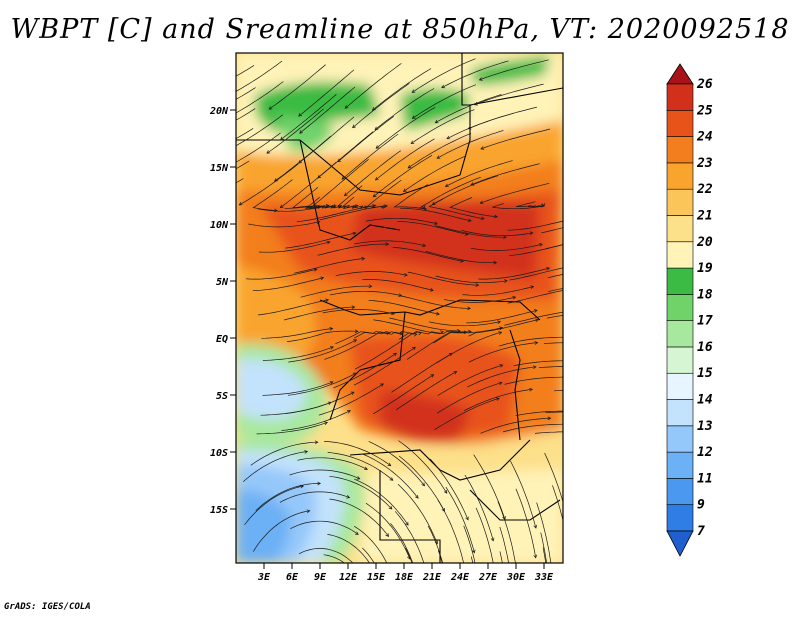 The width and height of the screenshot is (800, 618). Describe the element at coordinates (689, 310) in the screenshot. I see `colorbar: 7 9 11 12 13 14 15 16 17 18 19 20 21 22 23 24 25 26` at that location.